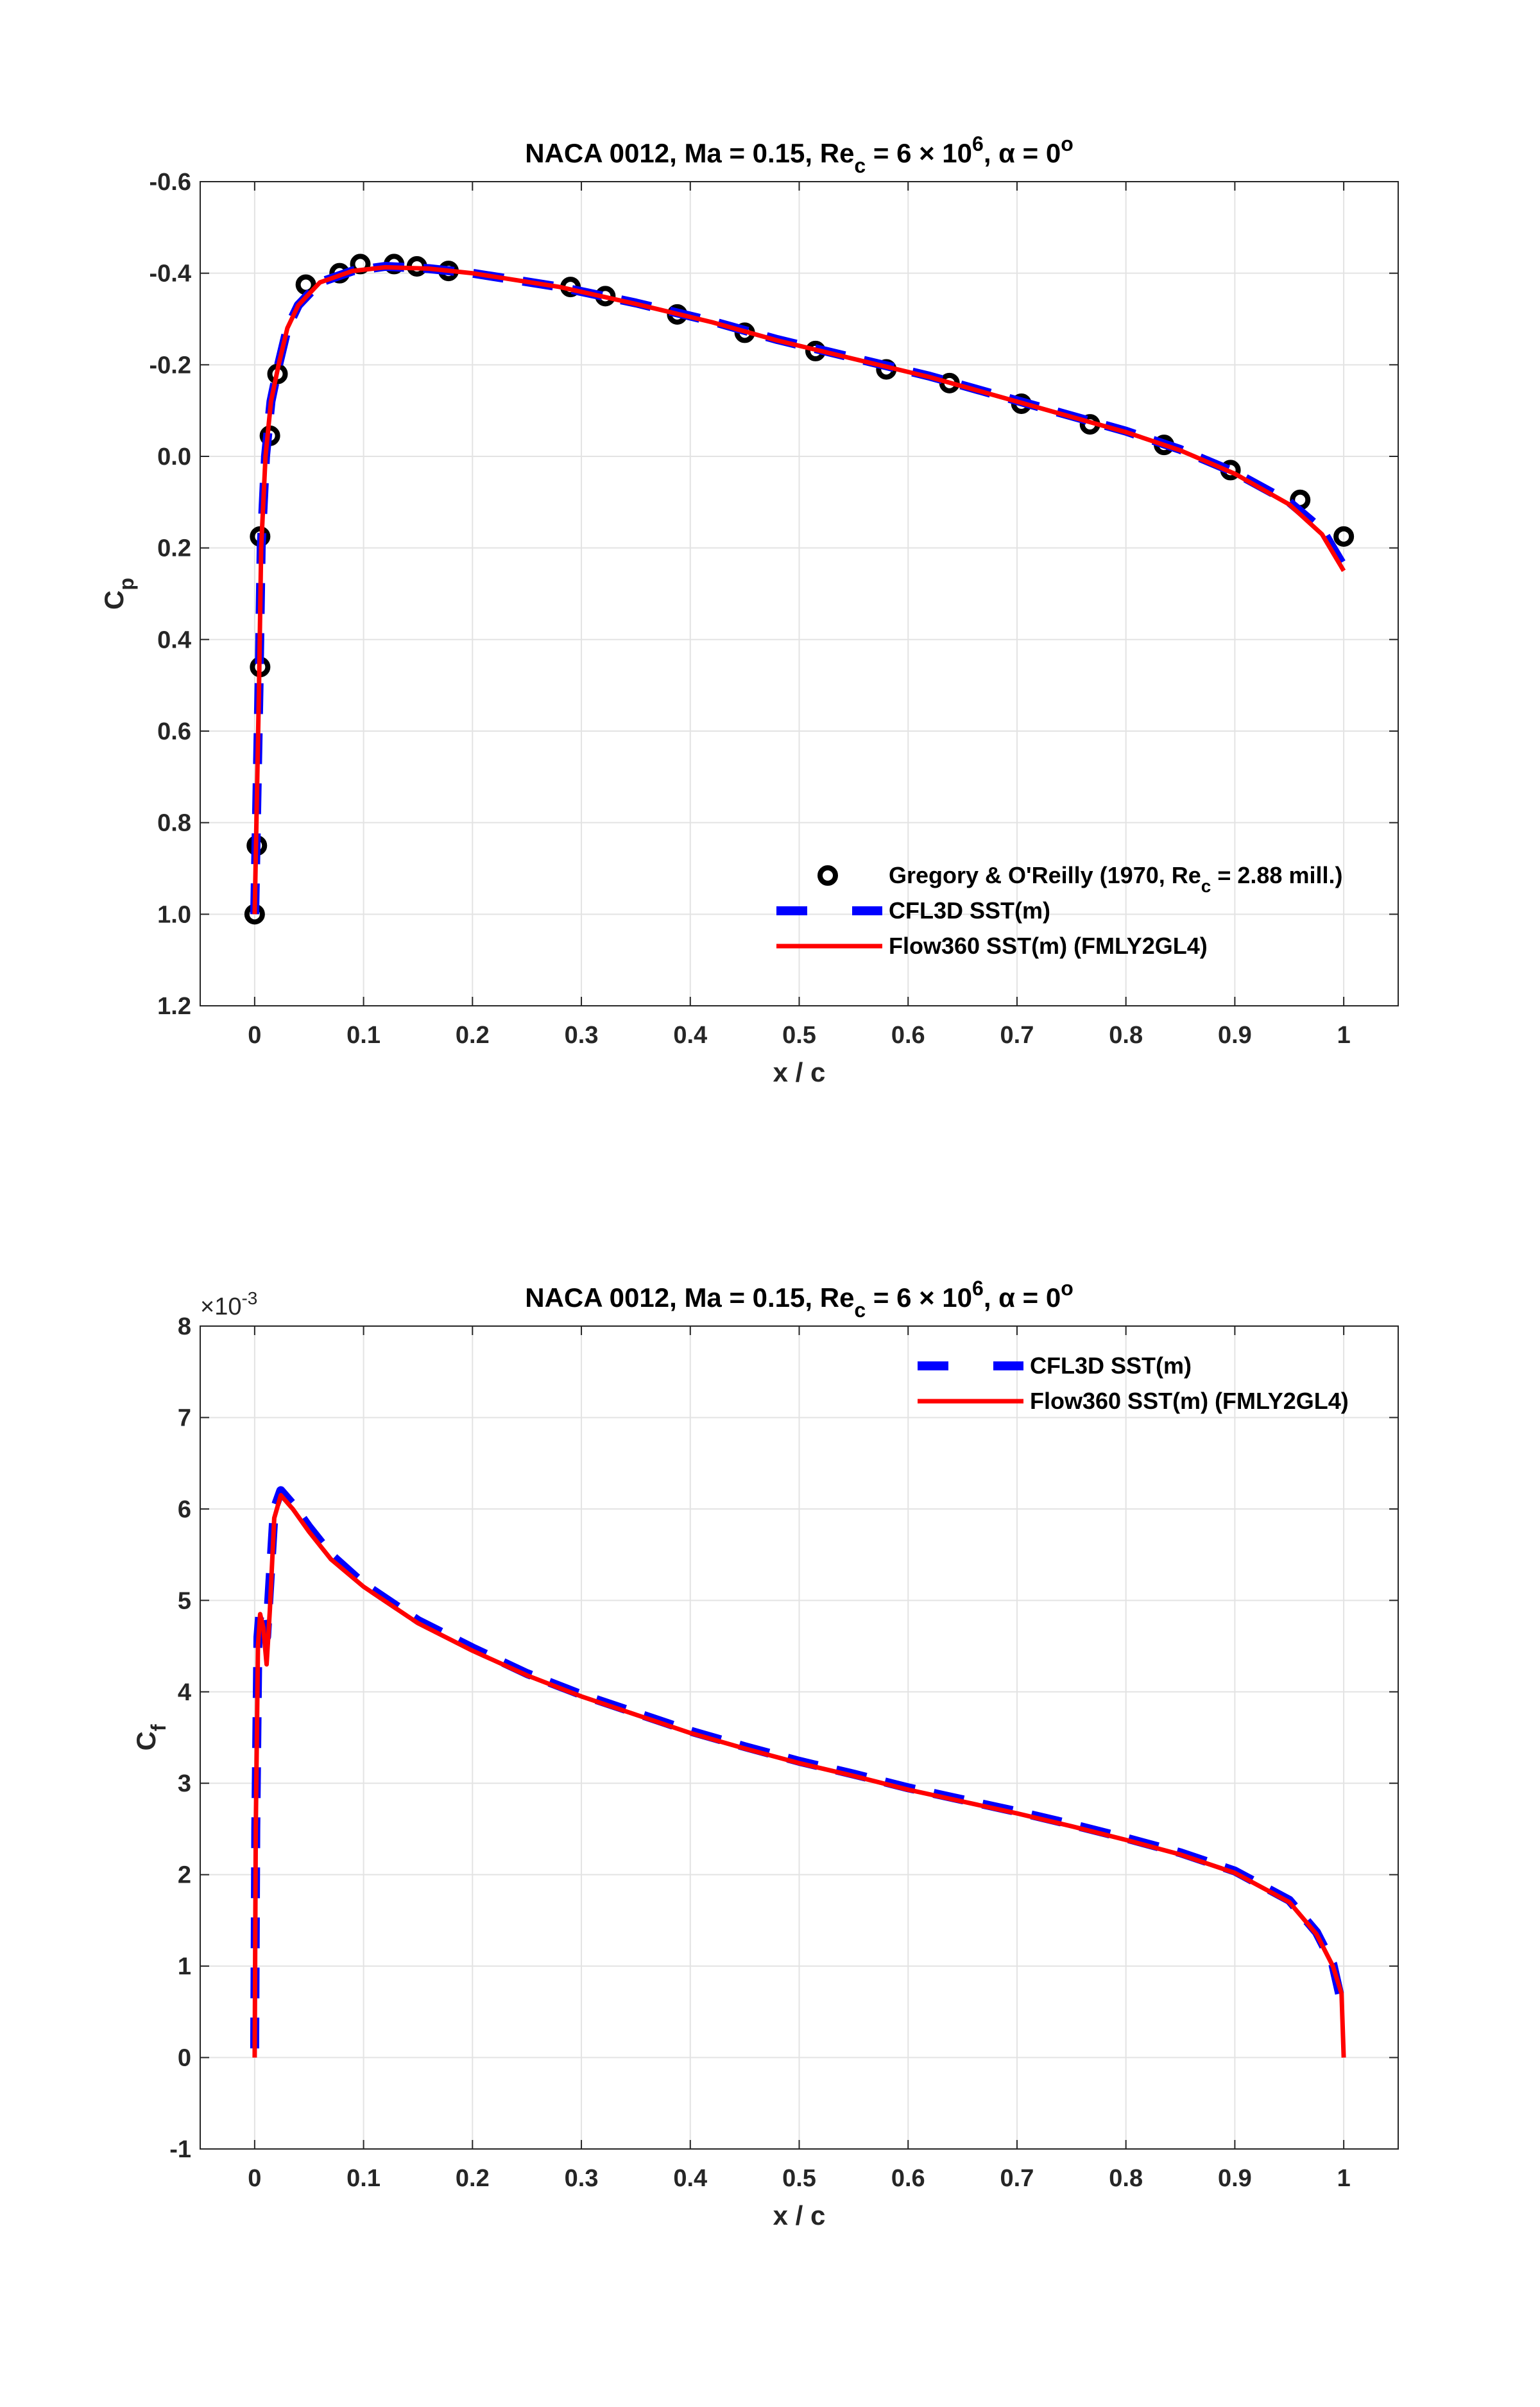 The image size is (1540, 2407). What do you see at coordinates (171, 365) in the screenshot?
I see `y-tick-label: -0.2` at bounding box center [171, 365].